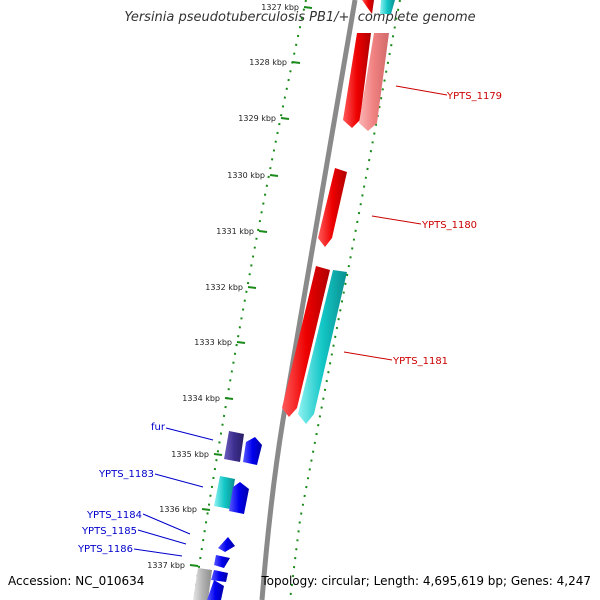  What do you see at coordinates (178, 509) in the screenshot?
I see `scale-label: 1336 kbp` at bounding box center [178, 509].